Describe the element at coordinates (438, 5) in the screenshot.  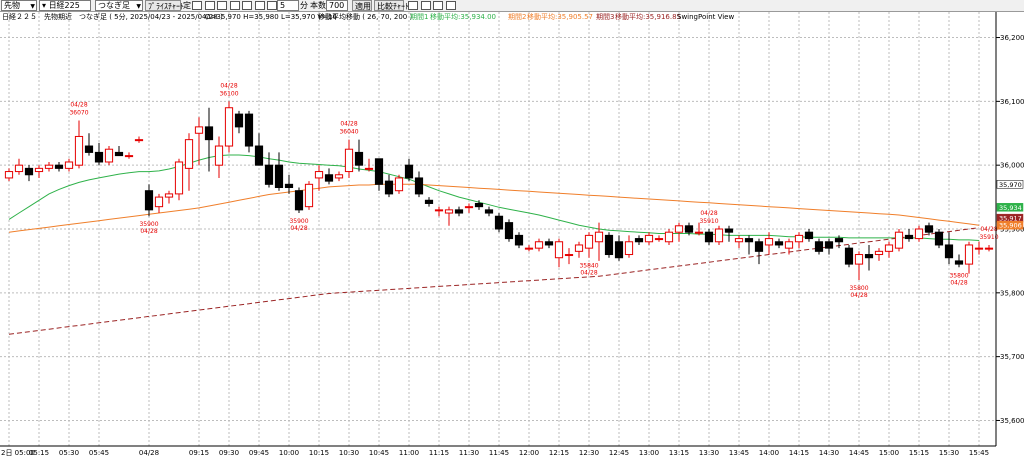
I see `trend-icon` at that location.